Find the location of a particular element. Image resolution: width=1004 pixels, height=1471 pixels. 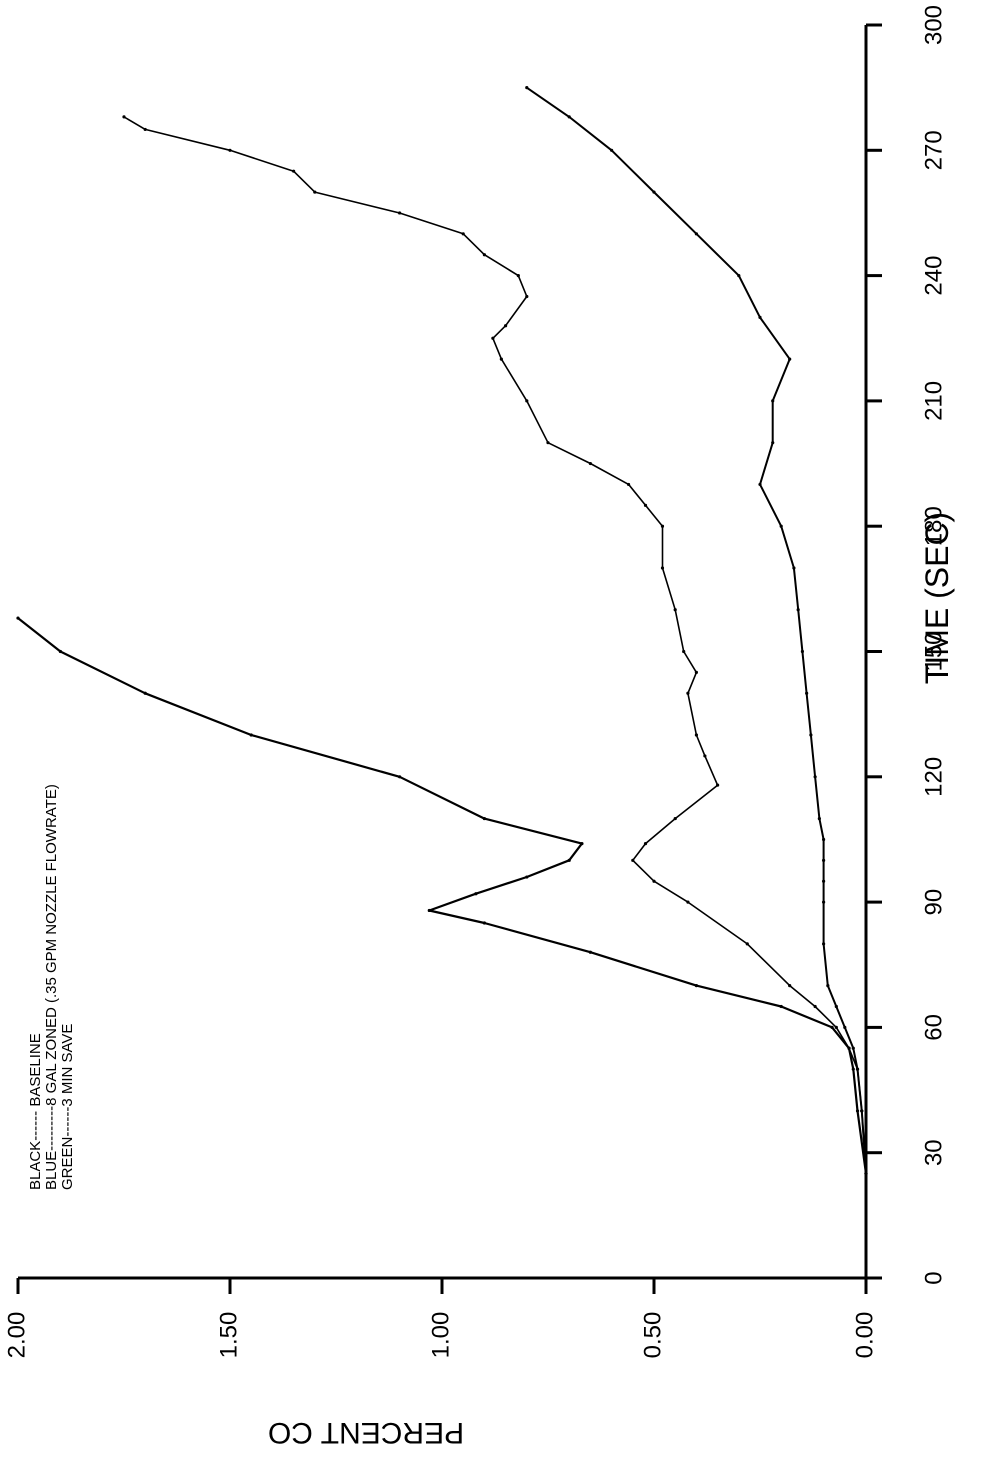

x-tick-label: 150 is located at coordinates (933, 651).